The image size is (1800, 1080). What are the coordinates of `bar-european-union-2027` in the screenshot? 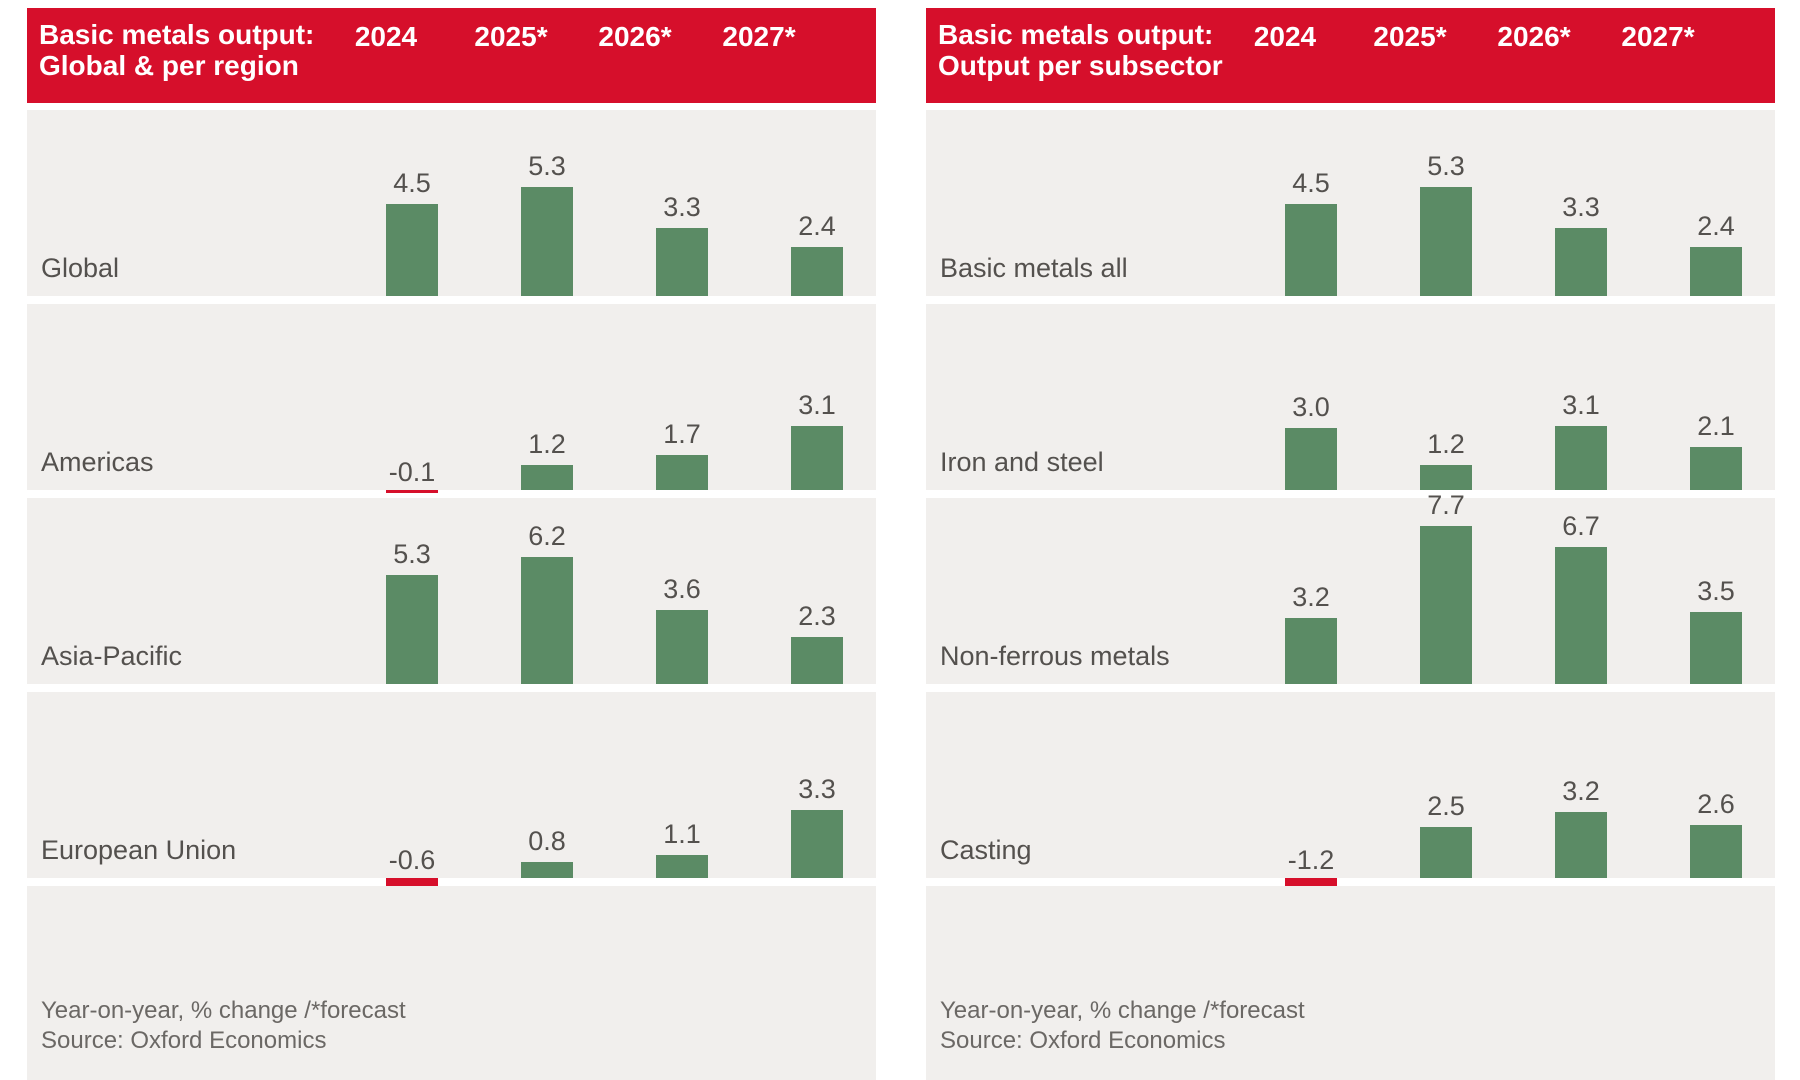 It's located at (817, 844).